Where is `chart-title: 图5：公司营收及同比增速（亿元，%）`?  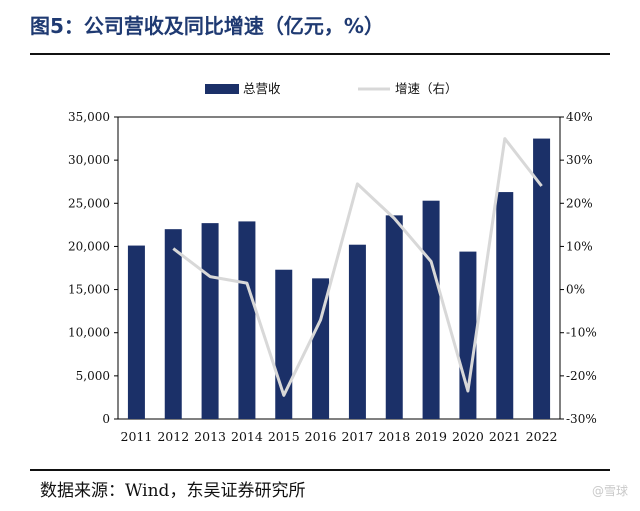
chart-title: 图5：公司营收及同比增速（亿元，%） is located at coordinates (207, 26).